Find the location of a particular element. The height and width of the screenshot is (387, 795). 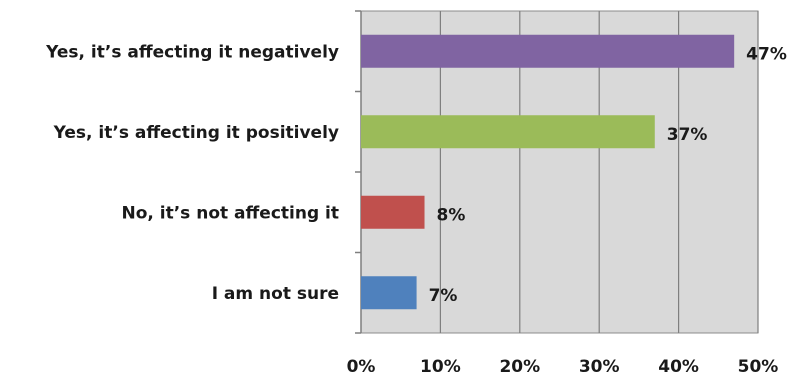

data-label: 8% is located at coordinates (451, 215).